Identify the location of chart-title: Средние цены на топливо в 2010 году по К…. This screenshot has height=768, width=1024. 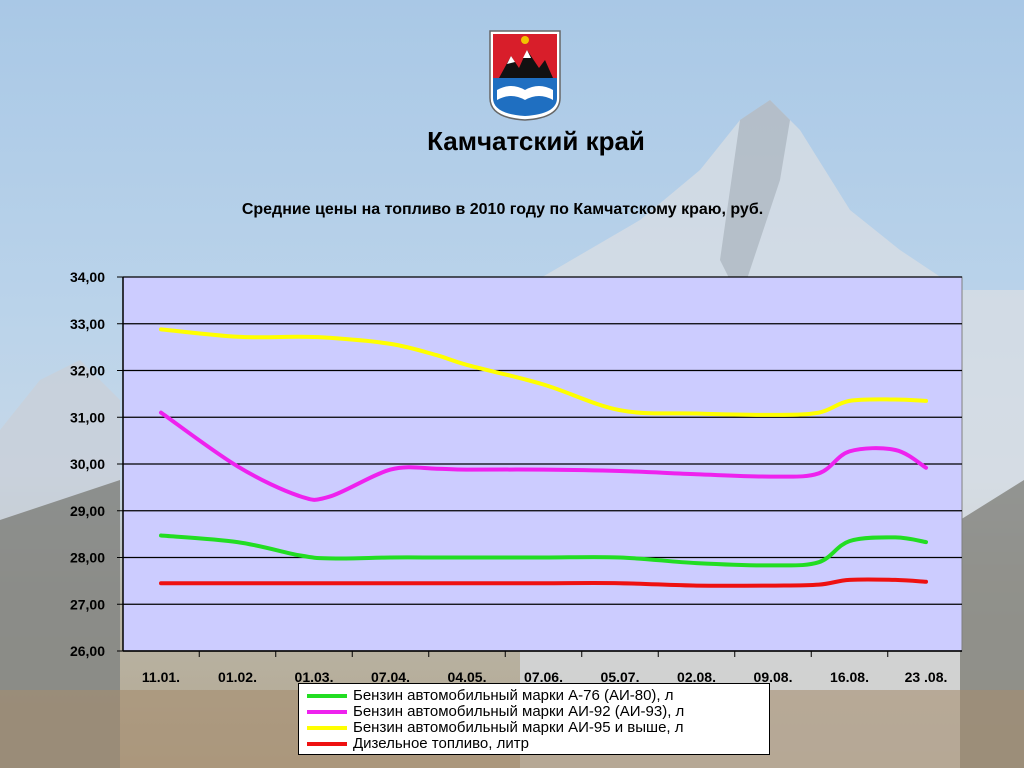
(502, 209).